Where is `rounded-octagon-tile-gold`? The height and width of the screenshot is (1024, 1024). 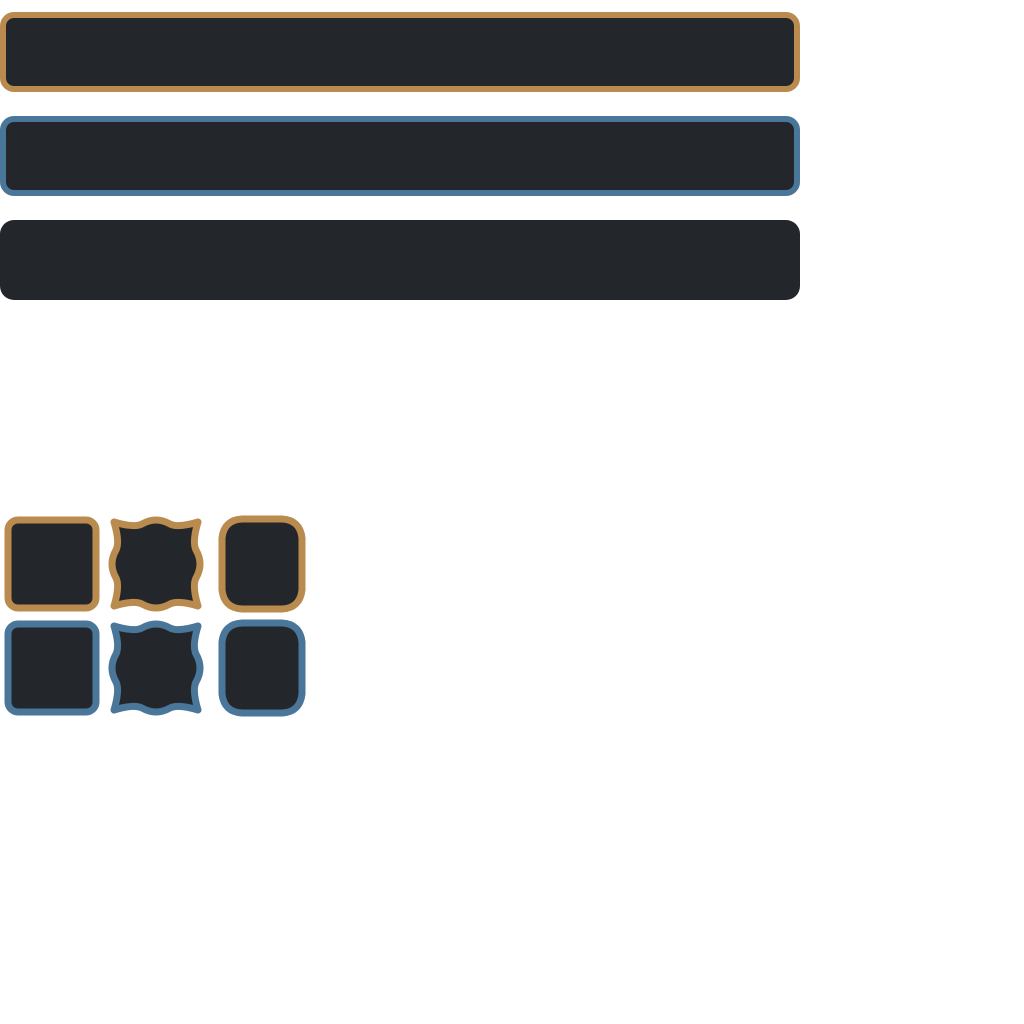 rounded-octagon-tile-gold is located at coordinates (262, 564).